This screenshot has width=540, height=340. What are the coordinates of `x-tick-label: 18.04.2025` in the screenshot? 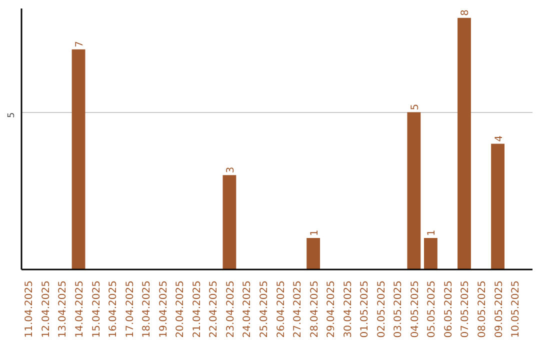 It's located at (147, 309).